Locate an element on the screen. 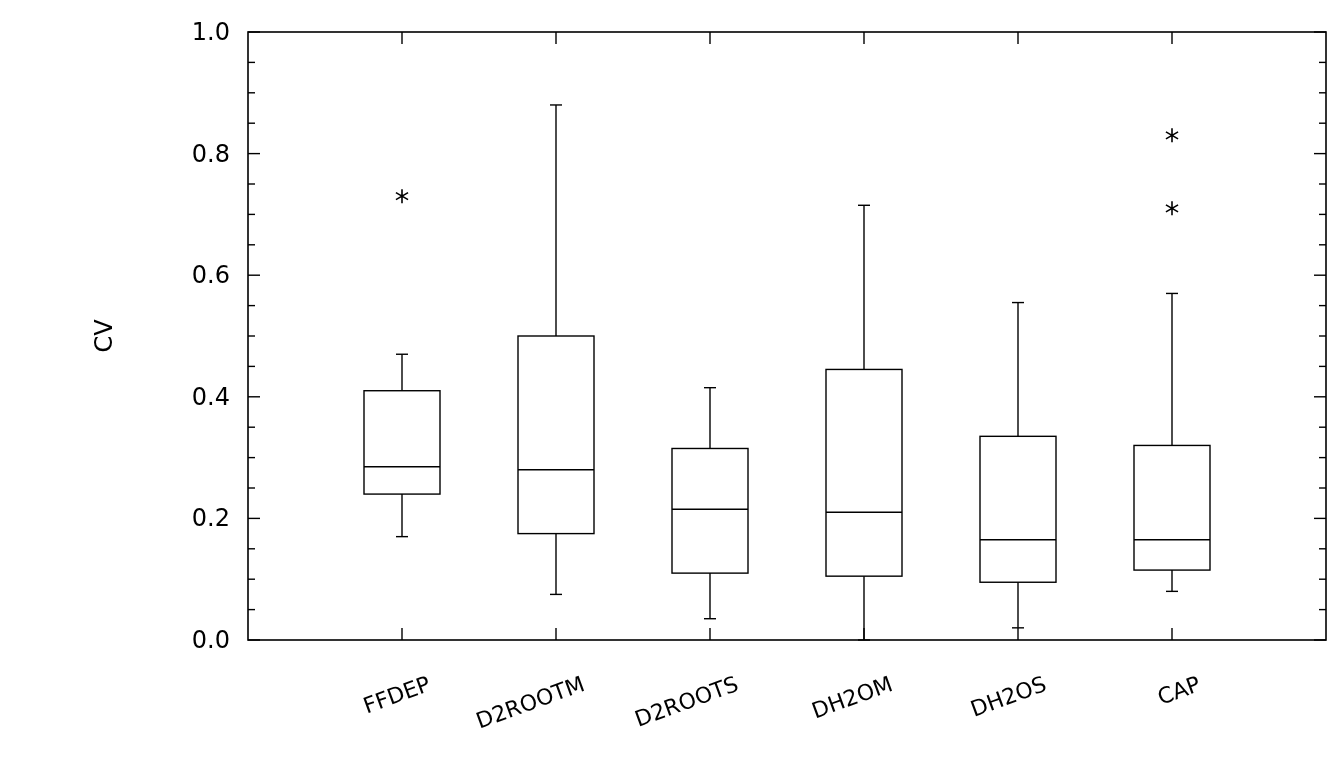 Image resolution: width=1334 pixels, height=769 pixels. x-tick-label: CAP is located at coordinates (1179, 690).